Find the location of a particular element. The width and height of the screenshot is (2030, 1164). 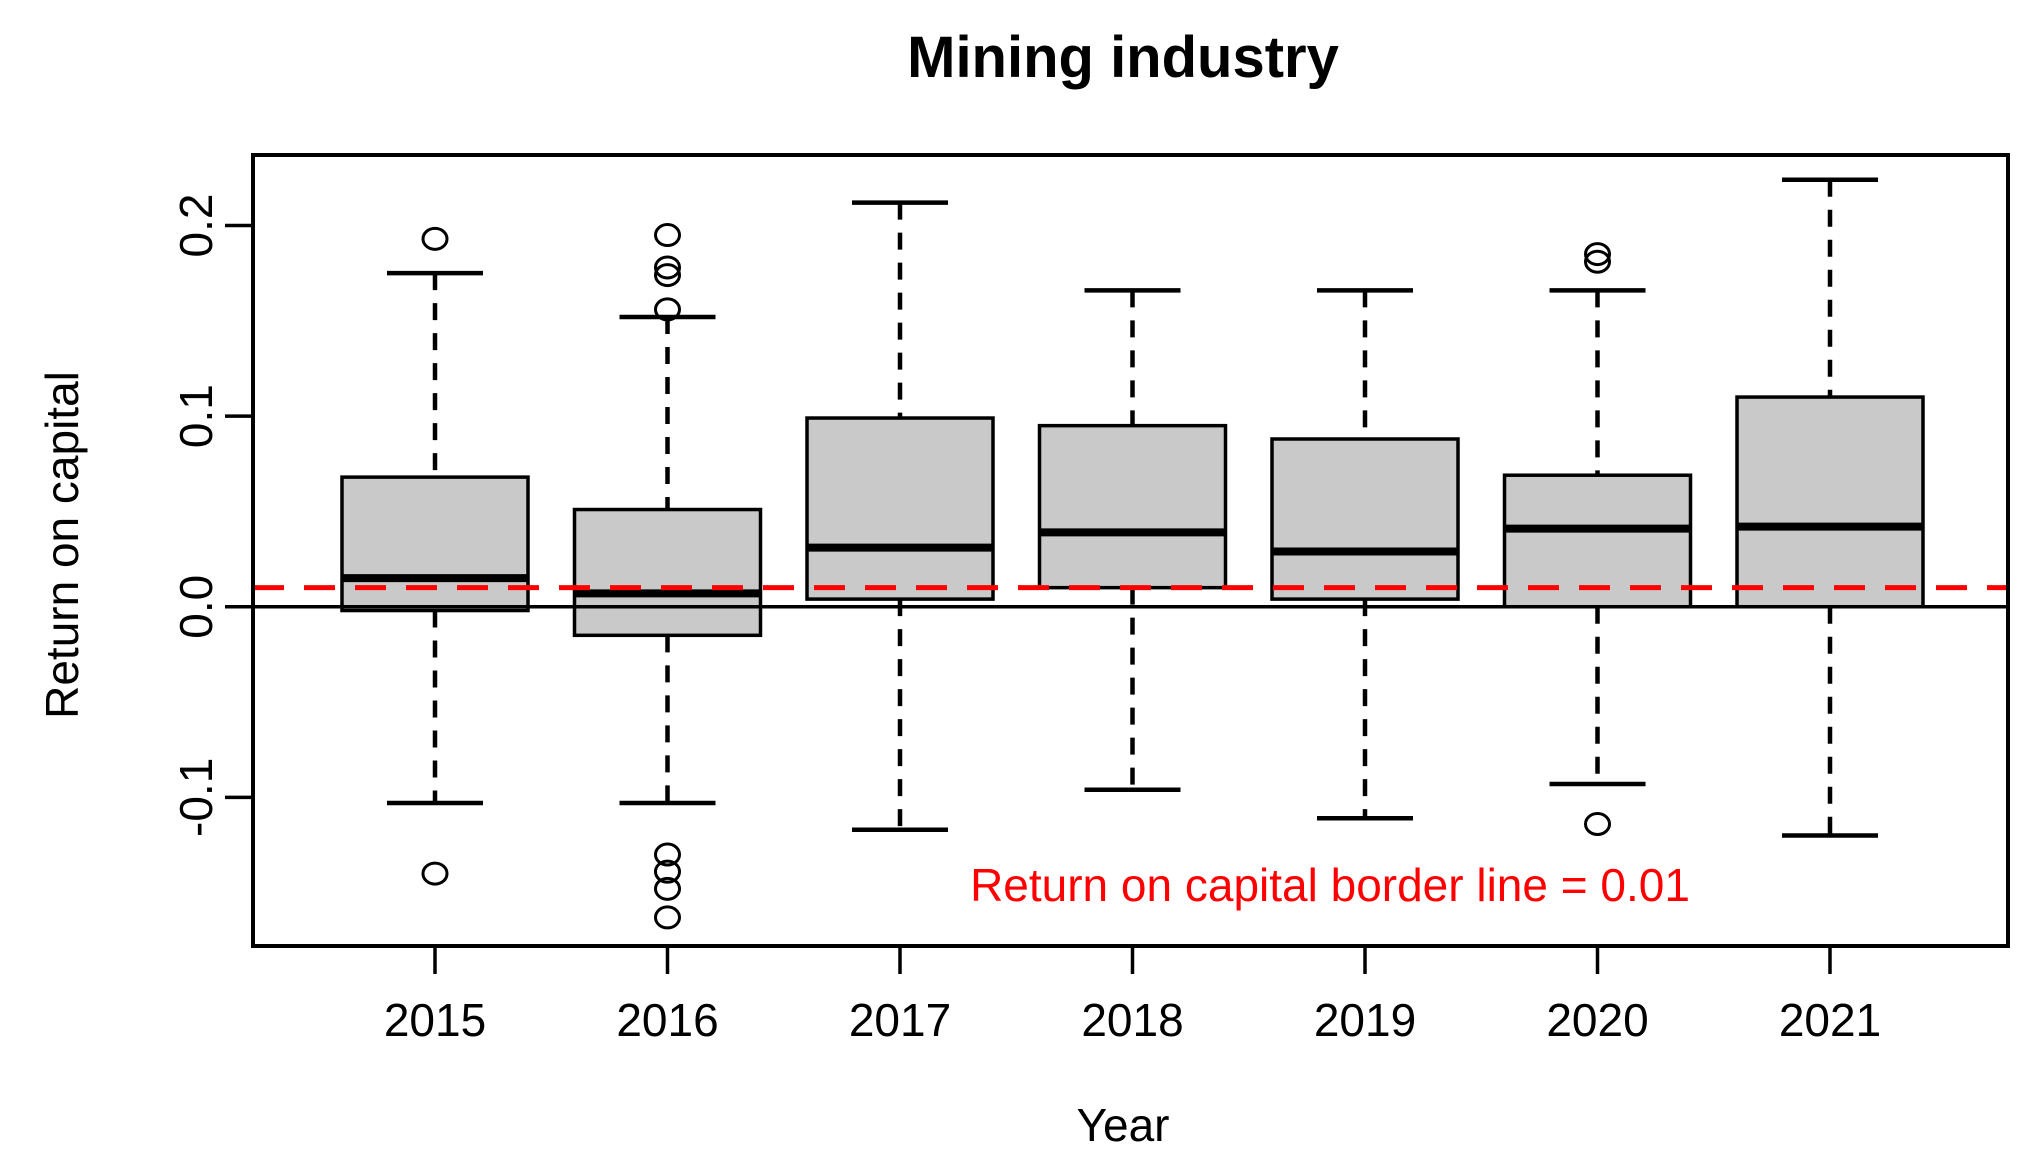

x-tick-label-2021: 2021 is located at coordinates (1830, 1020).